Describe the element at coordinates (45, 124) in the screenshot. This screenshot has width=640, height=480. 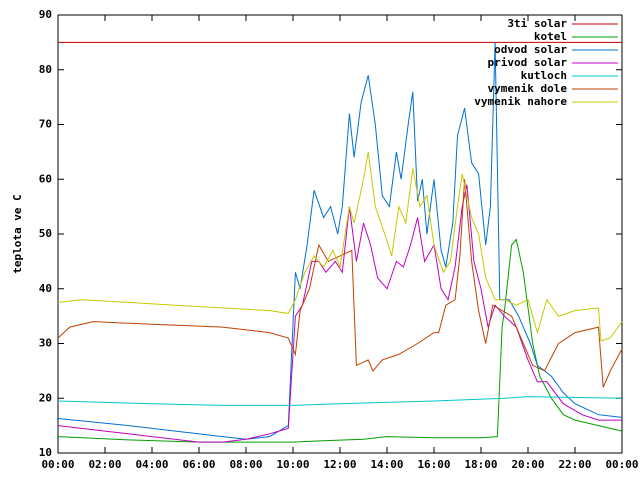
I see `y-tick-label: 70` at that location.